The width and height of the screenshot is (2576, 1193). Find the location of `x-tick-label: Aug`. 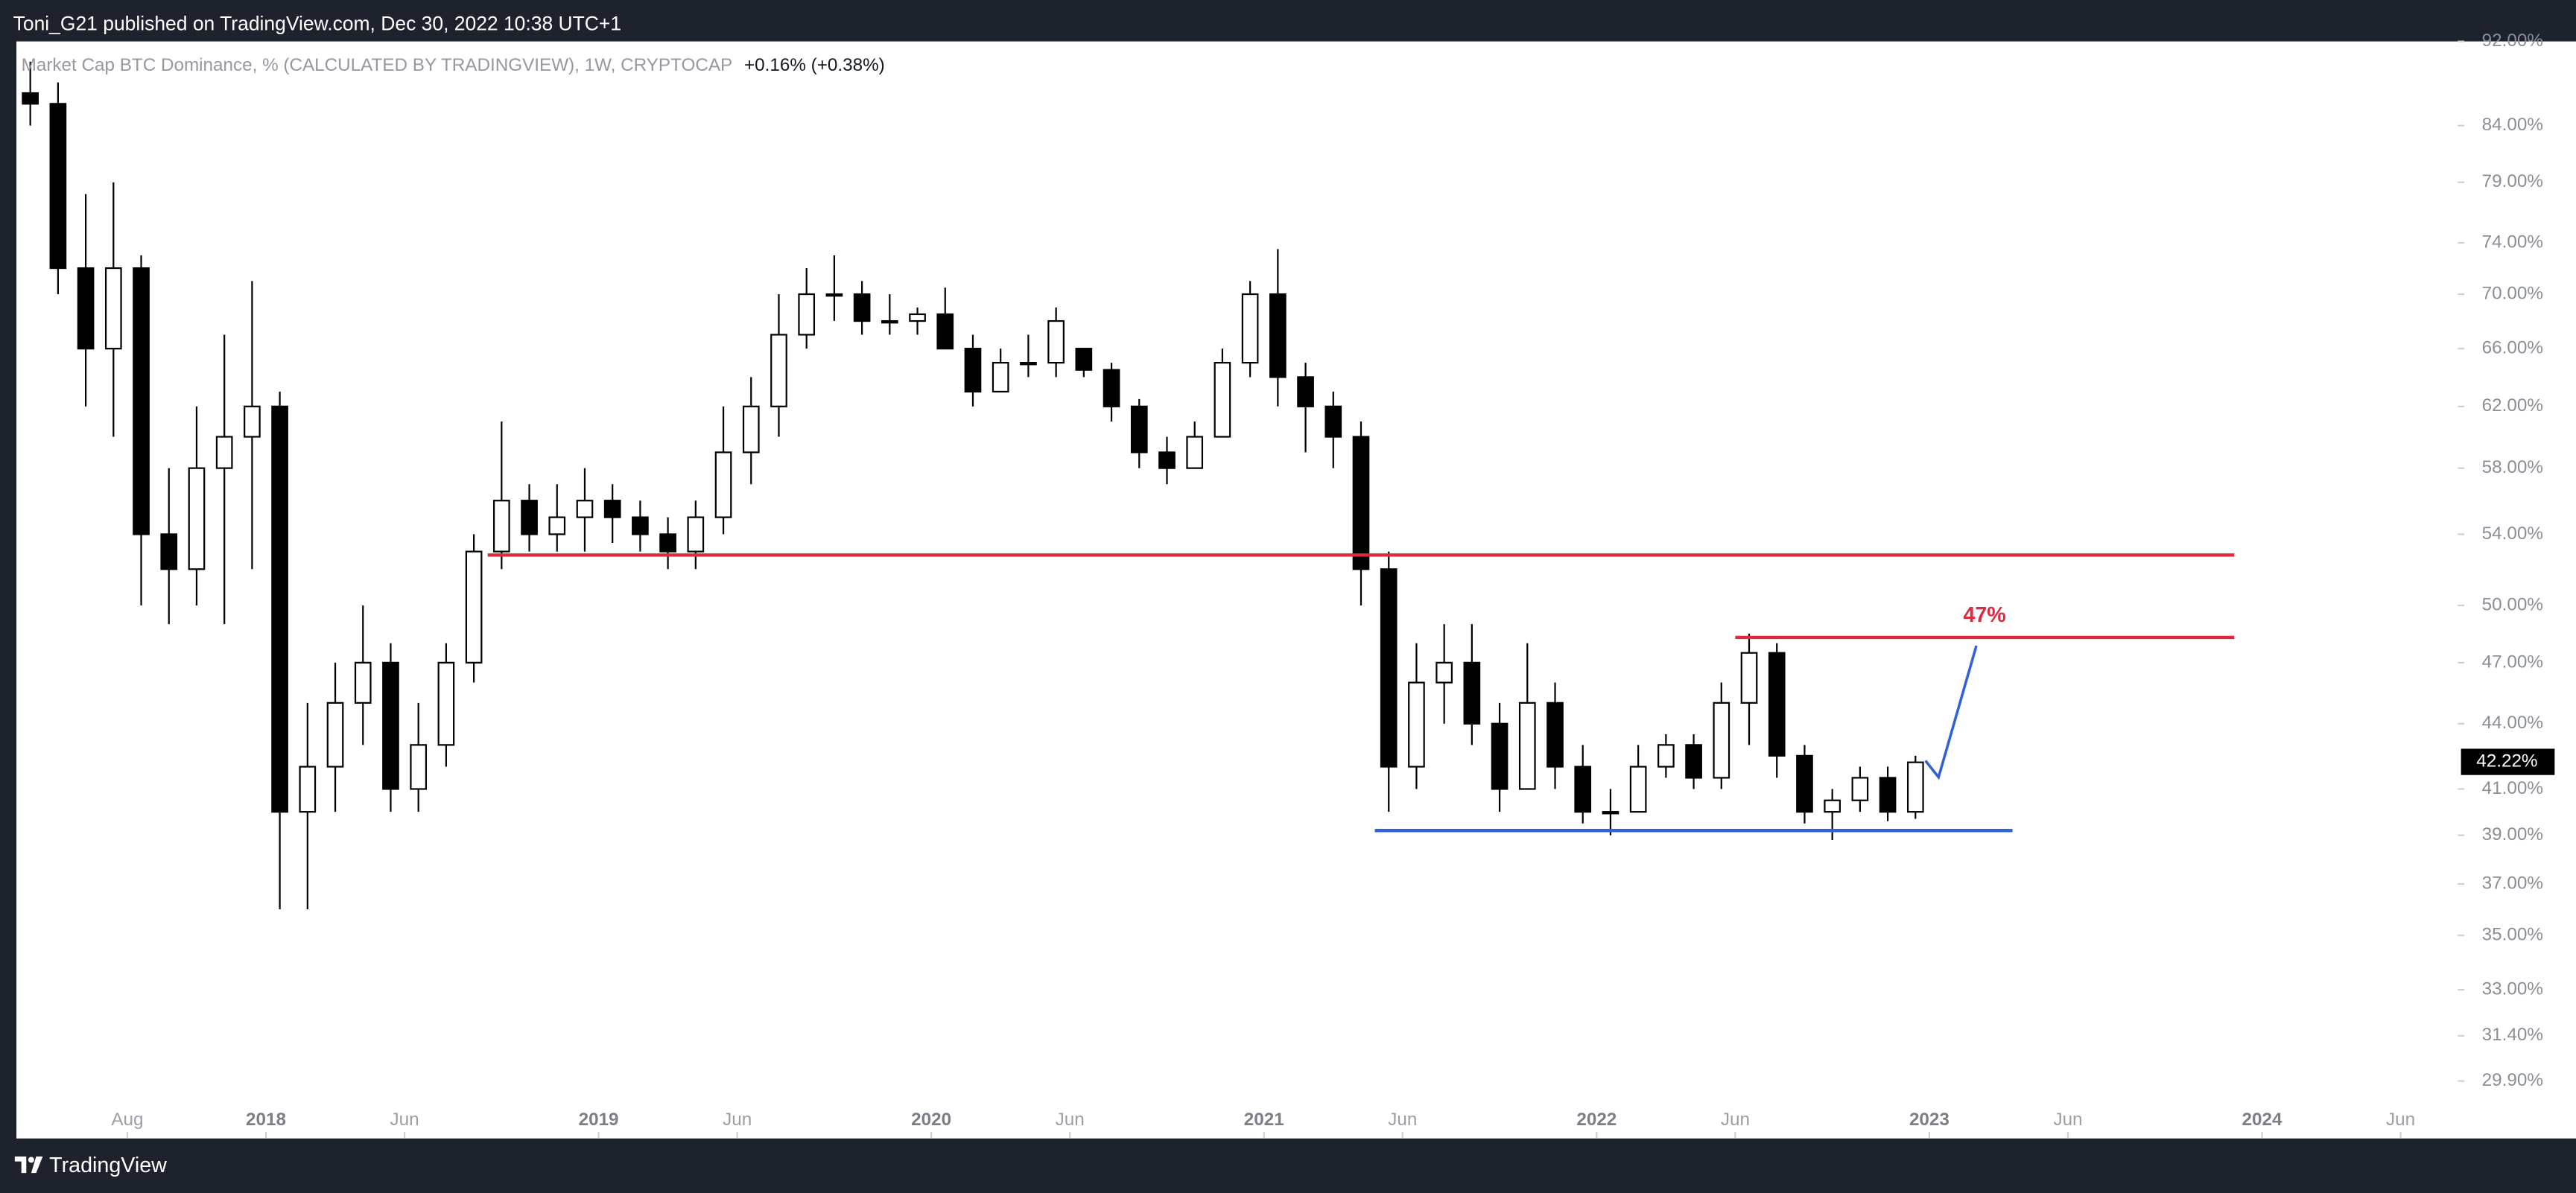

x-tick-label: Aug is located at coordinates (127, 1120).